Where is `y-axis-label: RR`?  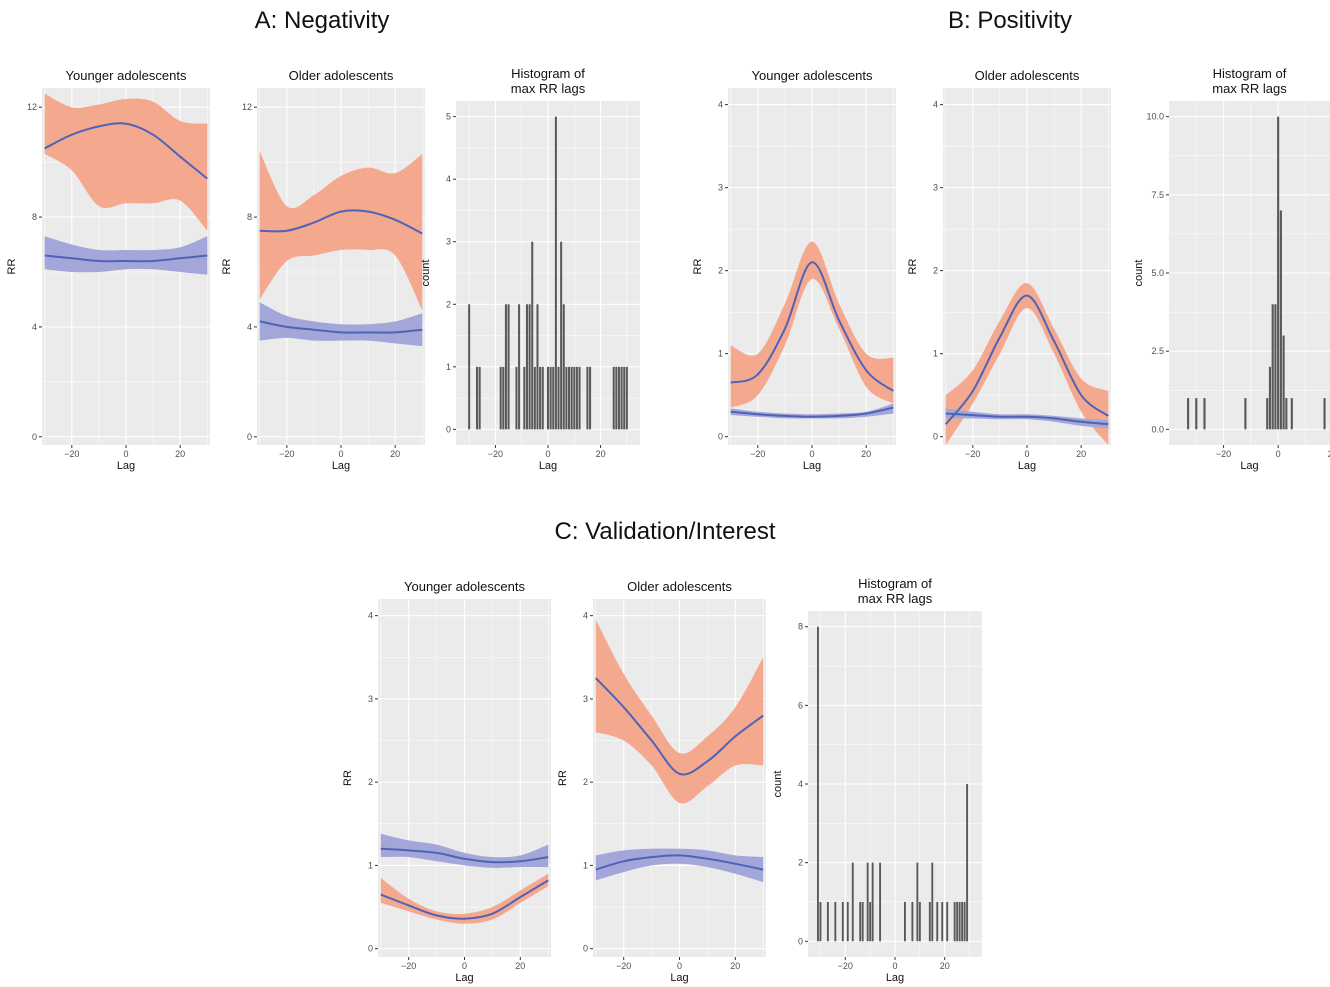
y-axis-label: RR is located at coordinates (12, 267).